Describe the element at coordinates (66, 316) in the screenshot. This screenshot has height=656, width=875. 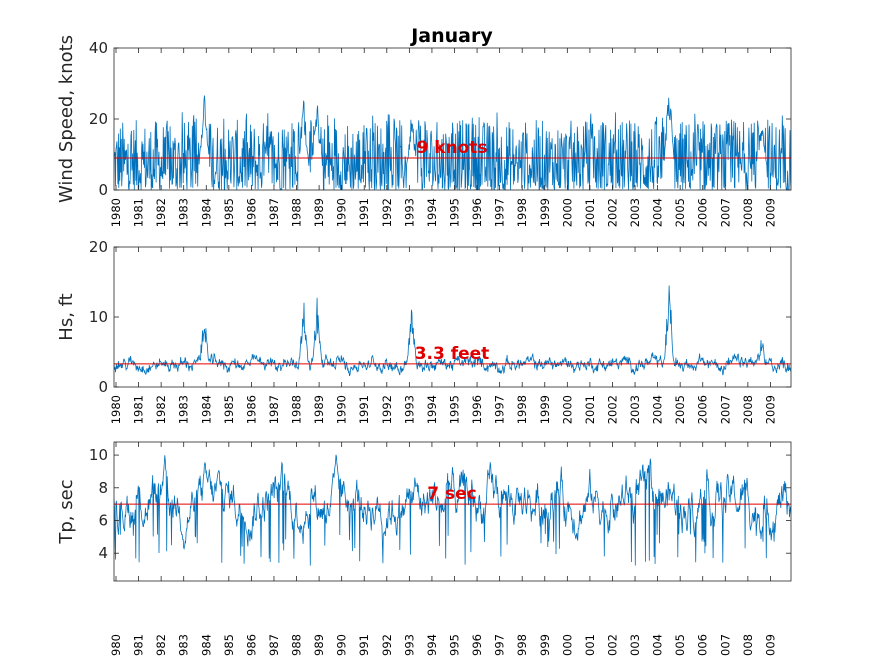
I see `ylabel-2: Hs, ft` at that location.